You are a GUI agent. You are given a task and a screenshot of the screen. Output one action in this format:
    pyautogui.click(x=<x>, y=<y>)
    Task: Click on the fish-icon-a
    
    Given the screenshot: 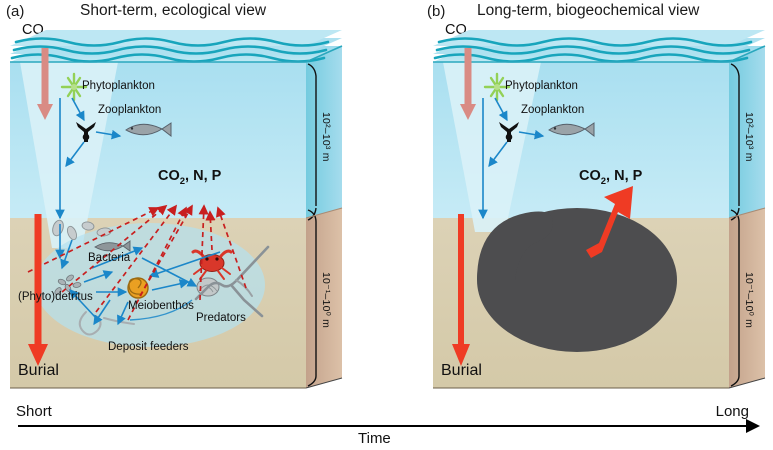 What is the action you would take?
    pyautogui.click(x=148, y=130)
    